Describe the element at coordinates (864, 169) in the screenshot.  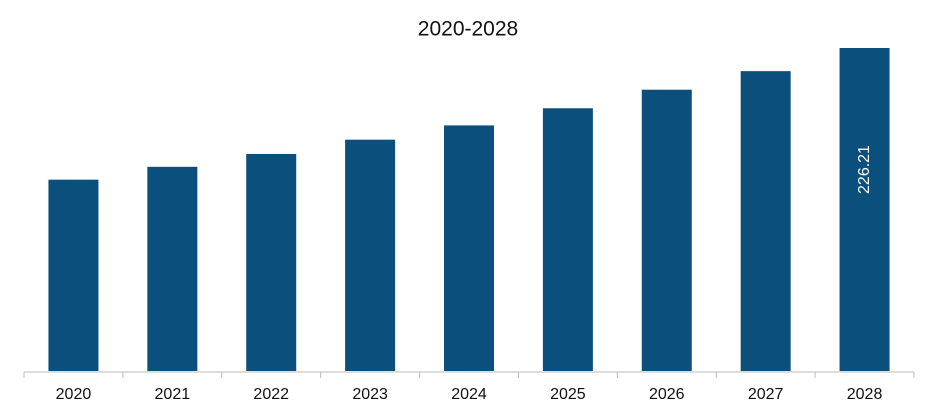
I see `value-label: 226.21` at that location.